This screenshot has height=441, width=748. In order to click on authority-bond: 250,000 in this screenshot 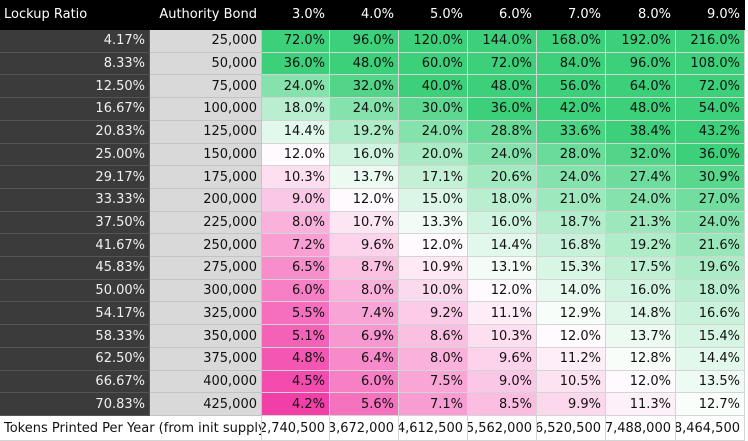, I will do `click(206, 246)`.